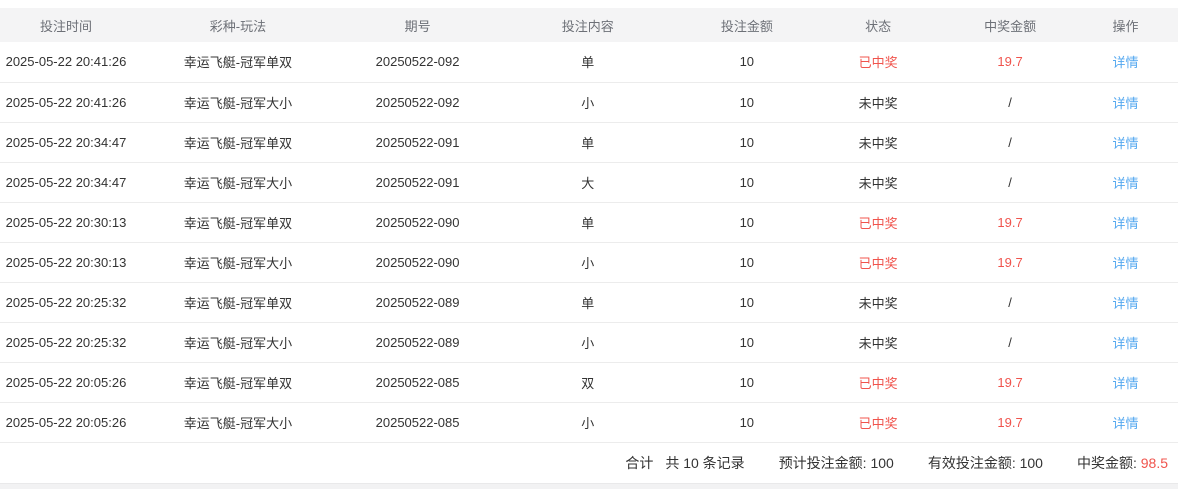  I want to click on summary-prize-label: 中奖金额:, so click(1106, 462).